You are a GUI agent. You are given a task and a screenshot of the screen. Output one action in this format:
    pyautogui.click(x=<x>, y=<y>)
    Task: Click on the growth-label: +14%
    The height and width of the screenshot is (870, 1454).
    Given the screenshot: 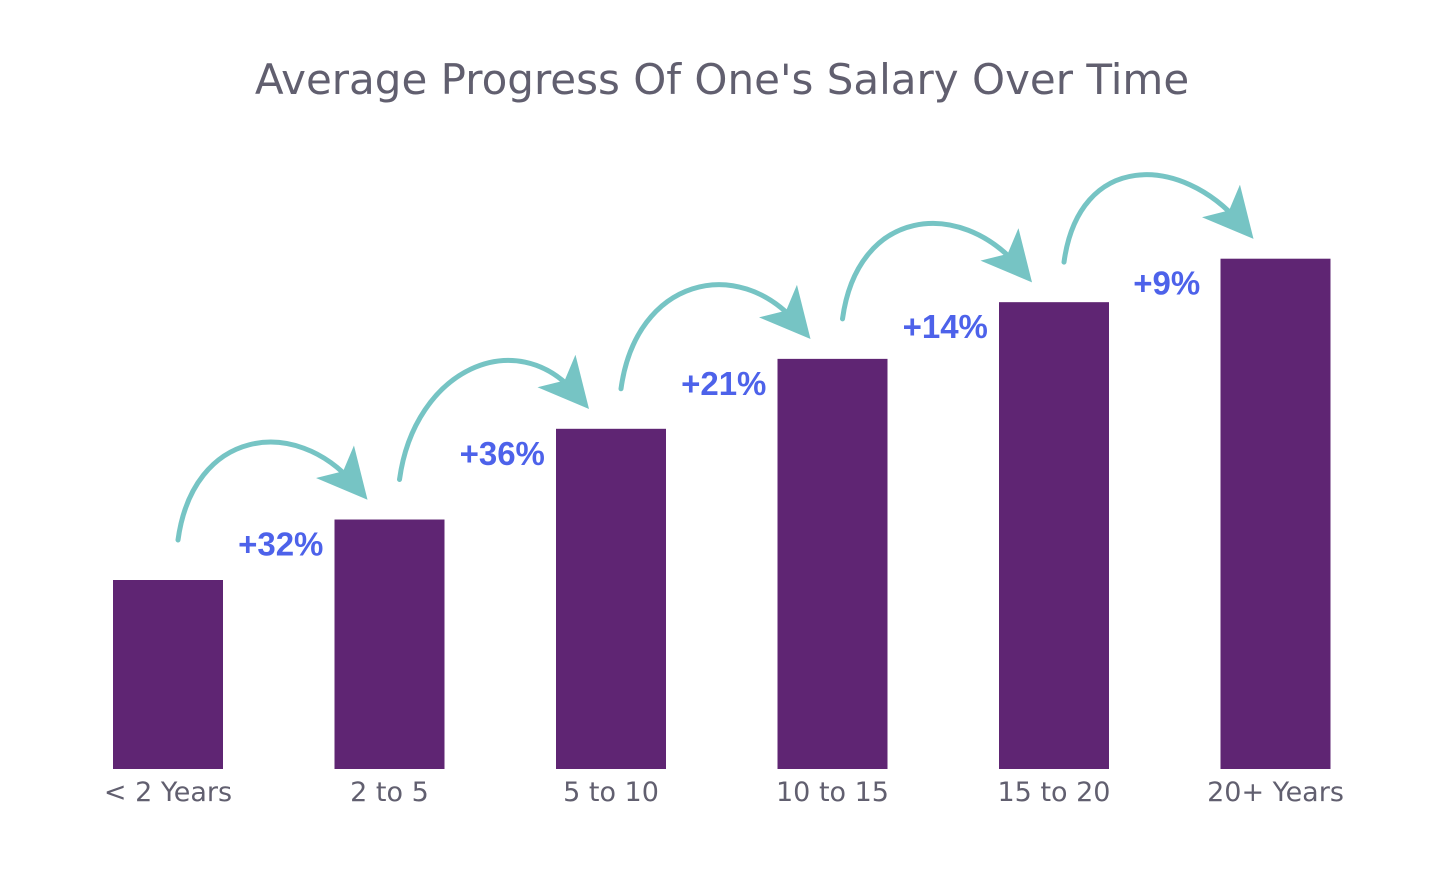 What is the action you would take?
    pyautogui.click(x=945, y=326)
    